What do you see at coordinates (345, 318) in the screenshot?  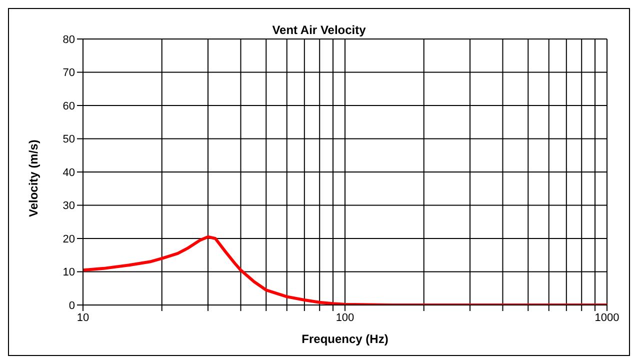 I see `x-tick-label: 100` at bounding box center [345, 318].